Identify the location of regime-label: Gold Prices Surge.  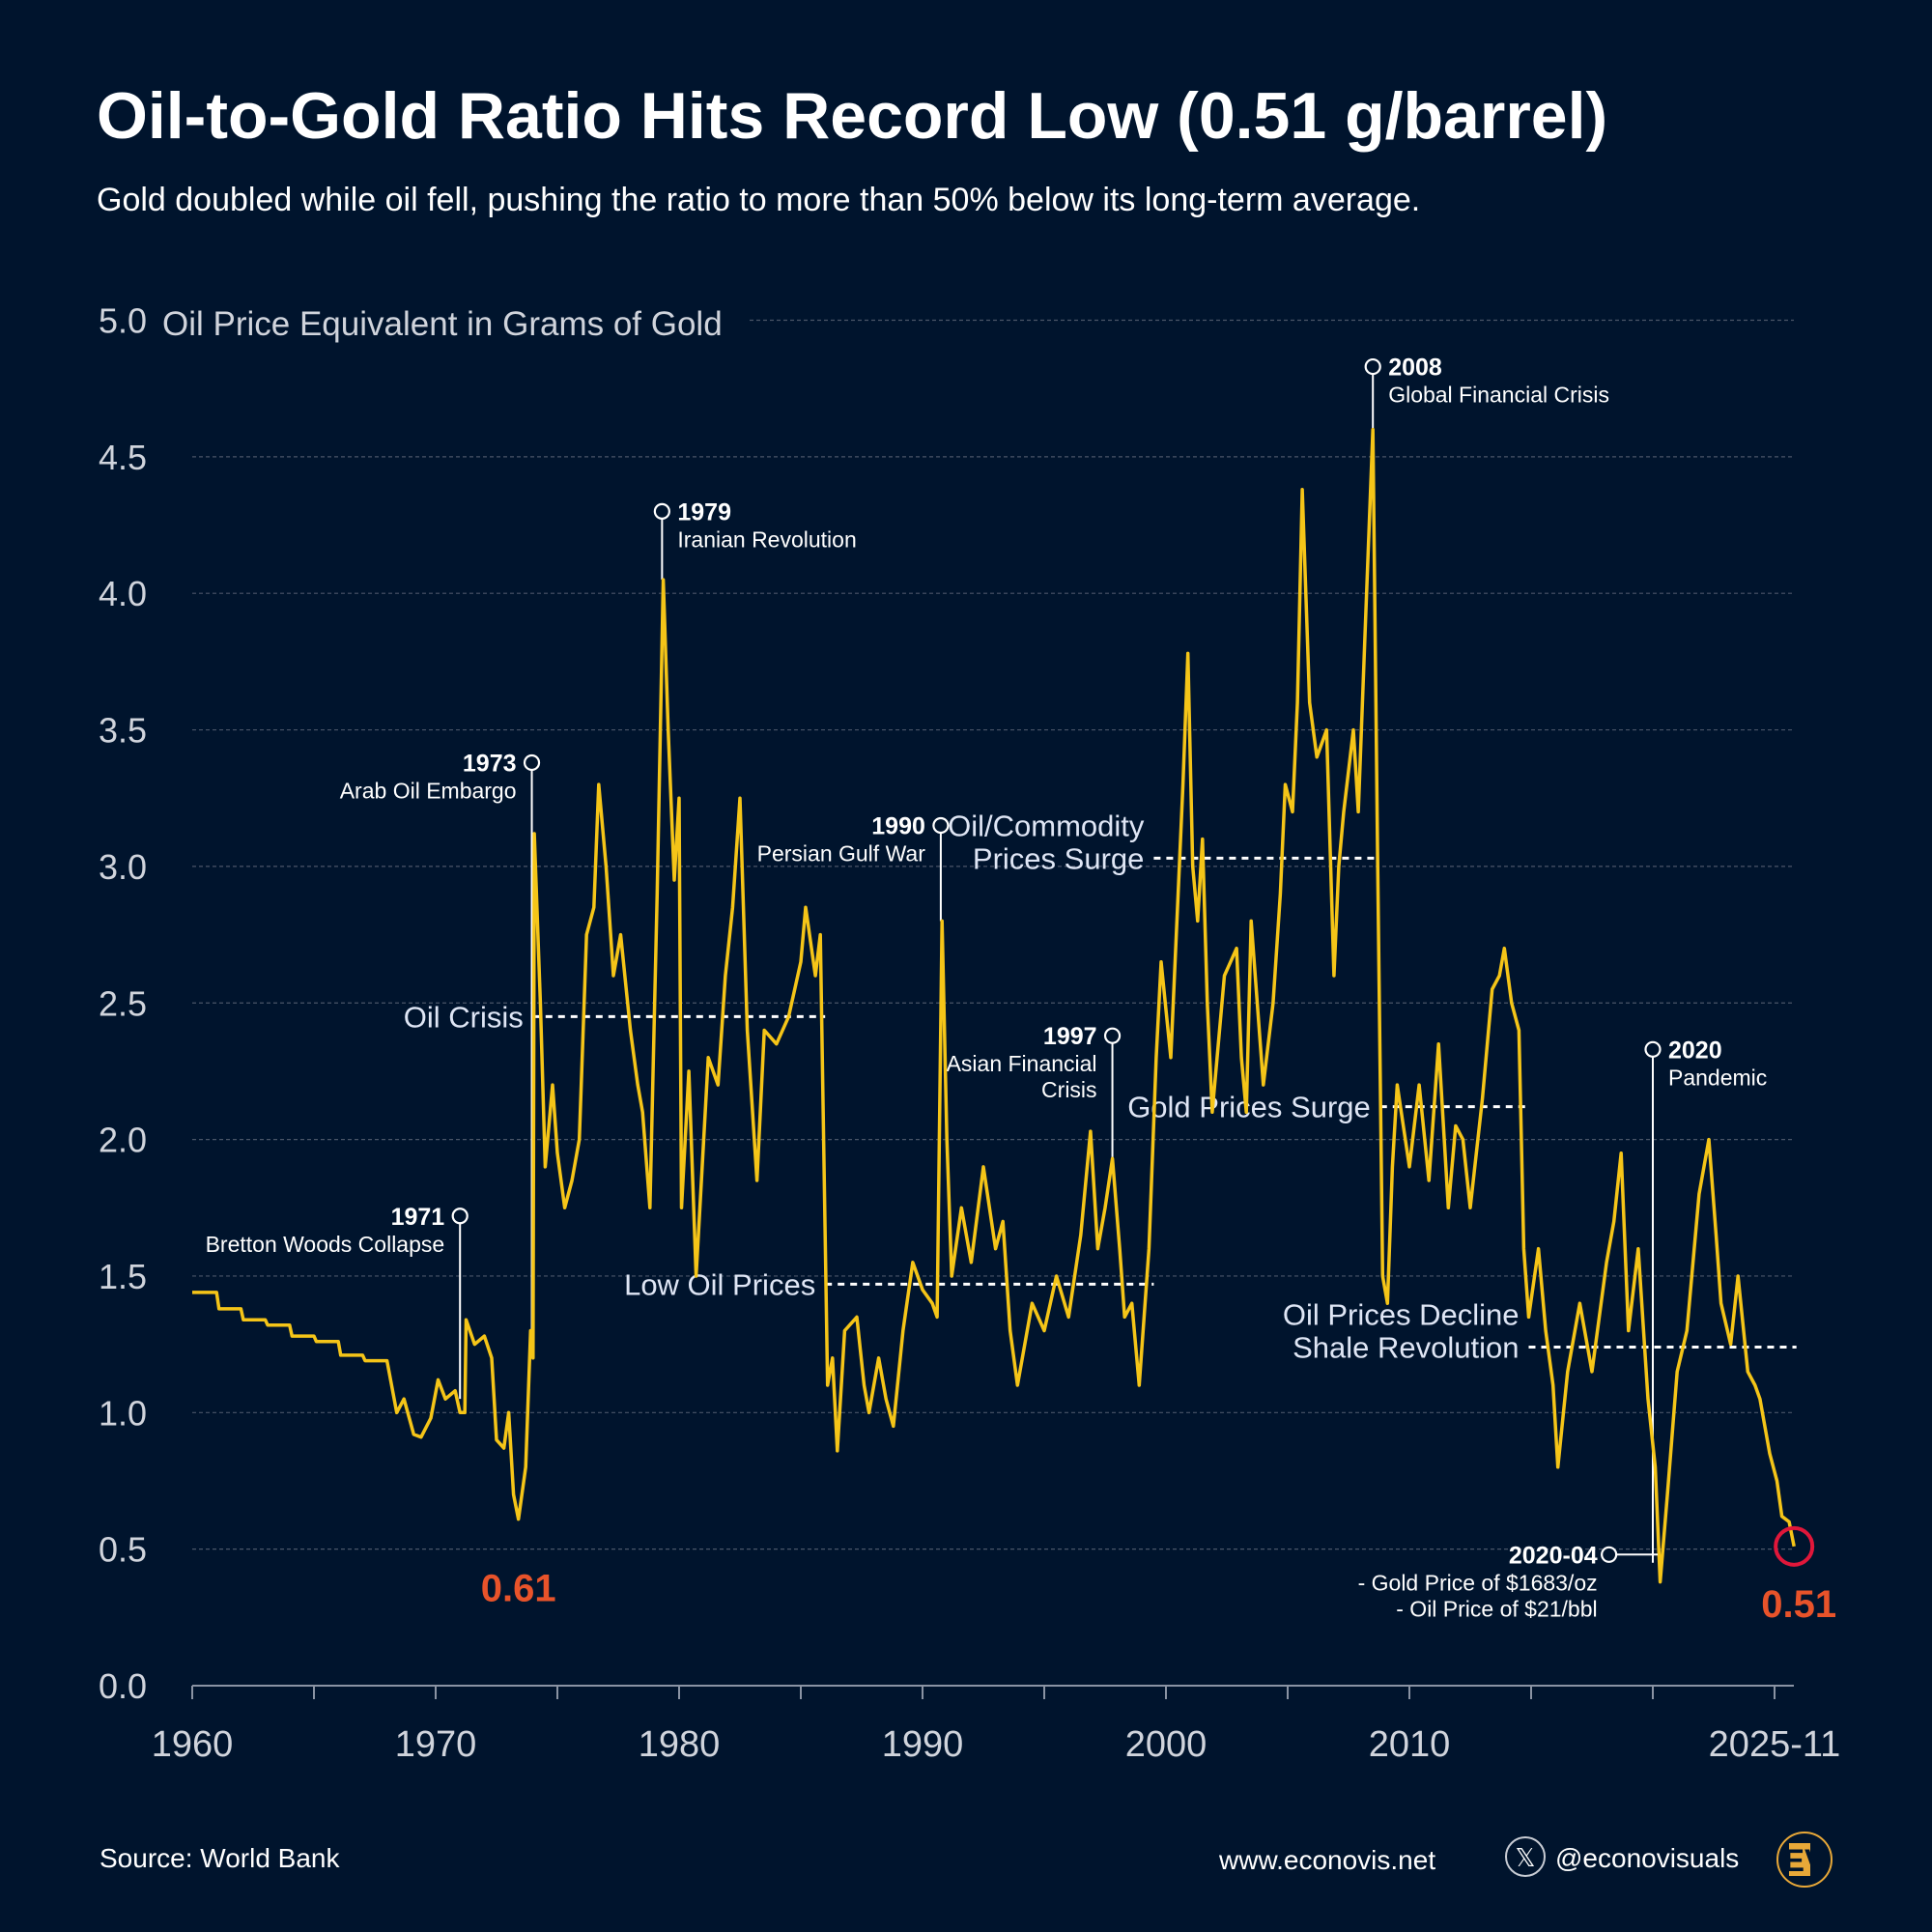
(1249, 1107).